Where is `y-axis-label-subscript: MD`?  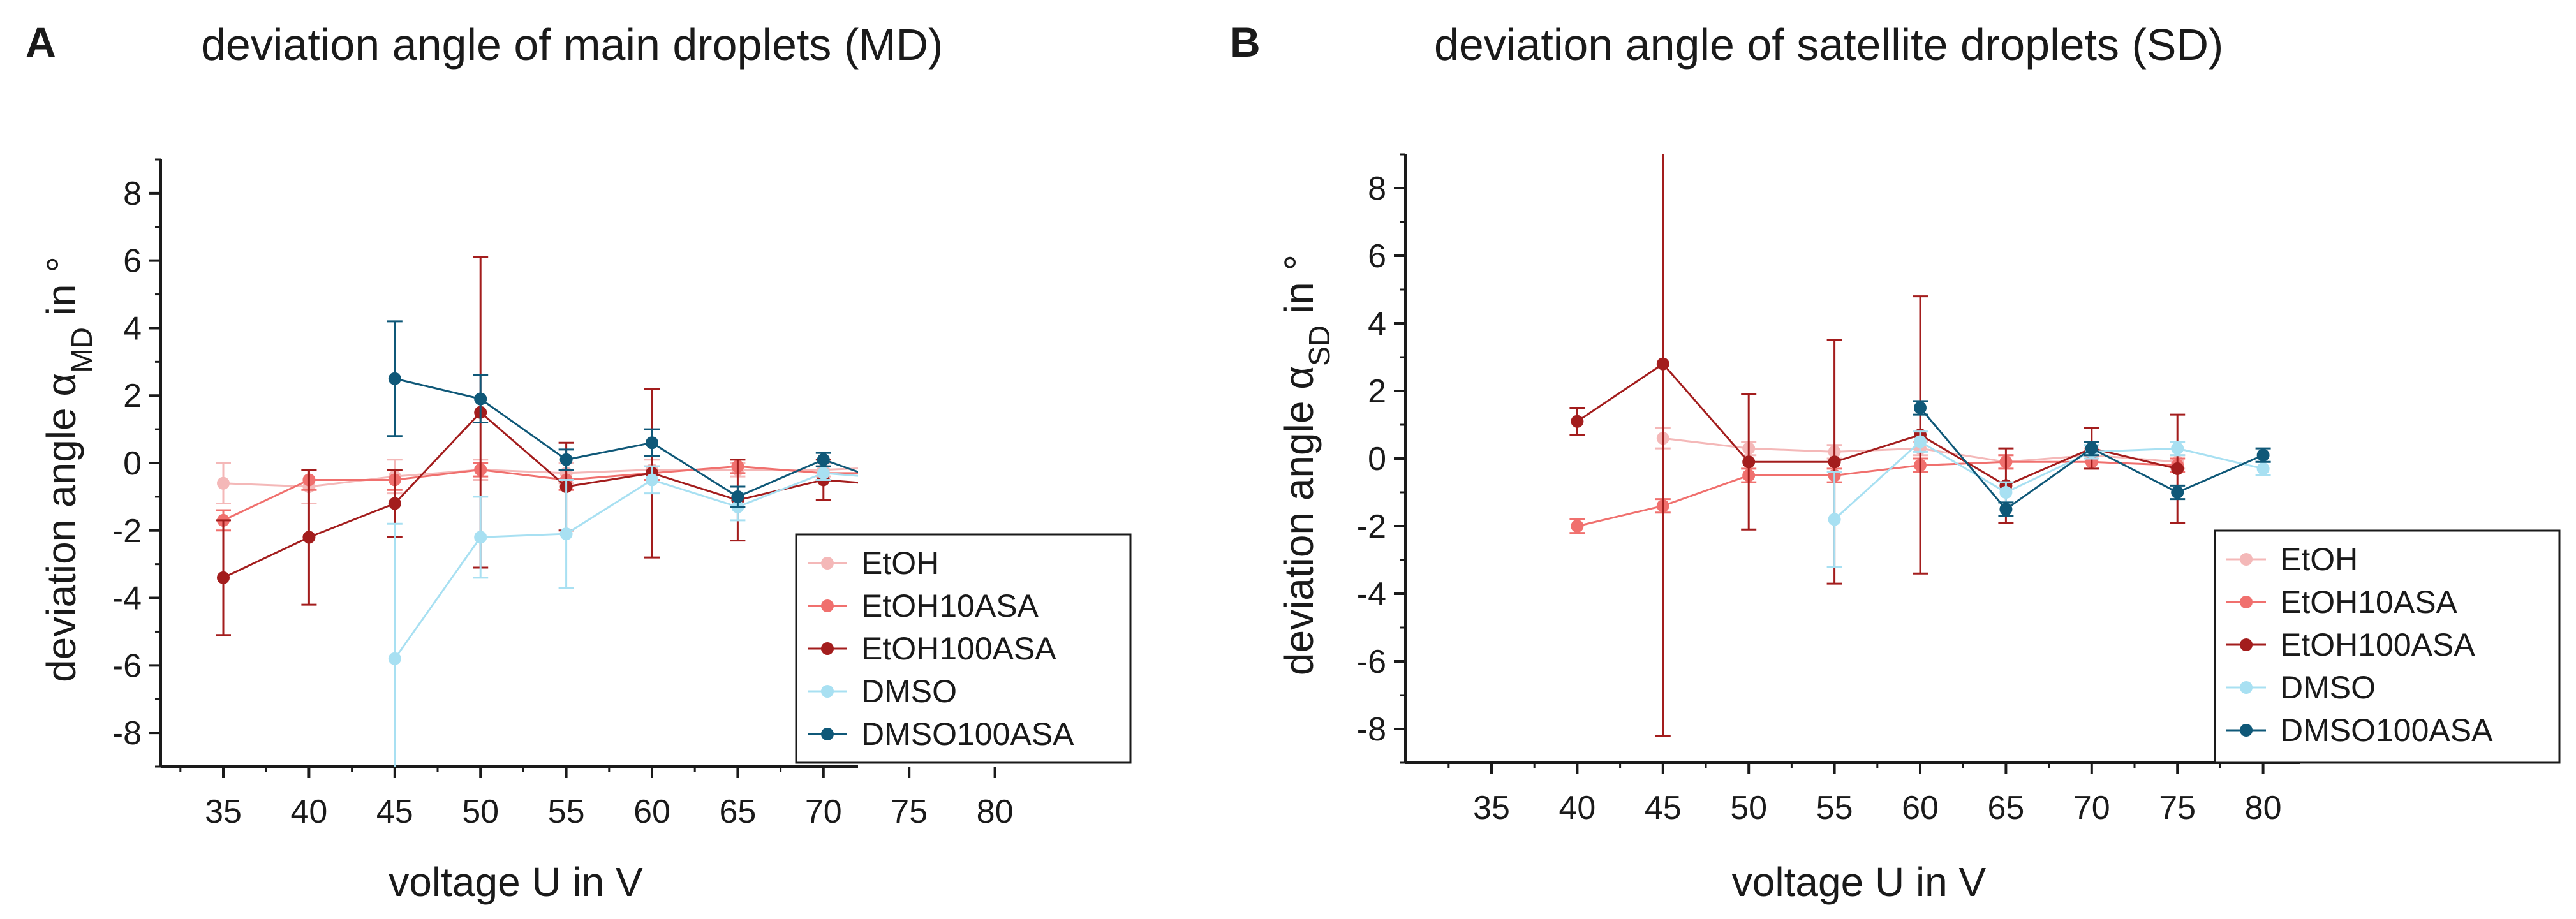
y-axis-label-subscript: MD is located at coordinates (81, 350).